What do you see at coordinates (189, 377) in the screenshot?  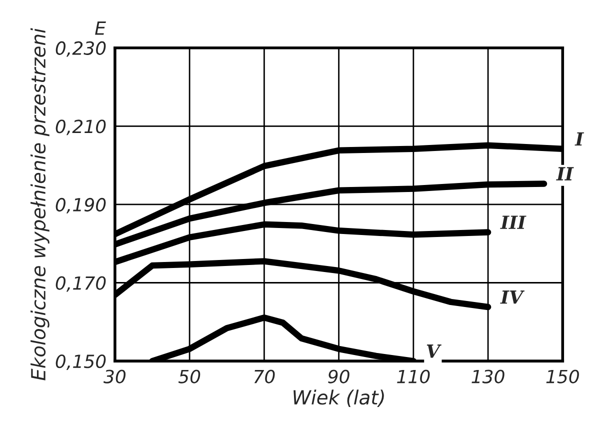 I see `x-tick-label: 50` at bounding box center [189, 377].